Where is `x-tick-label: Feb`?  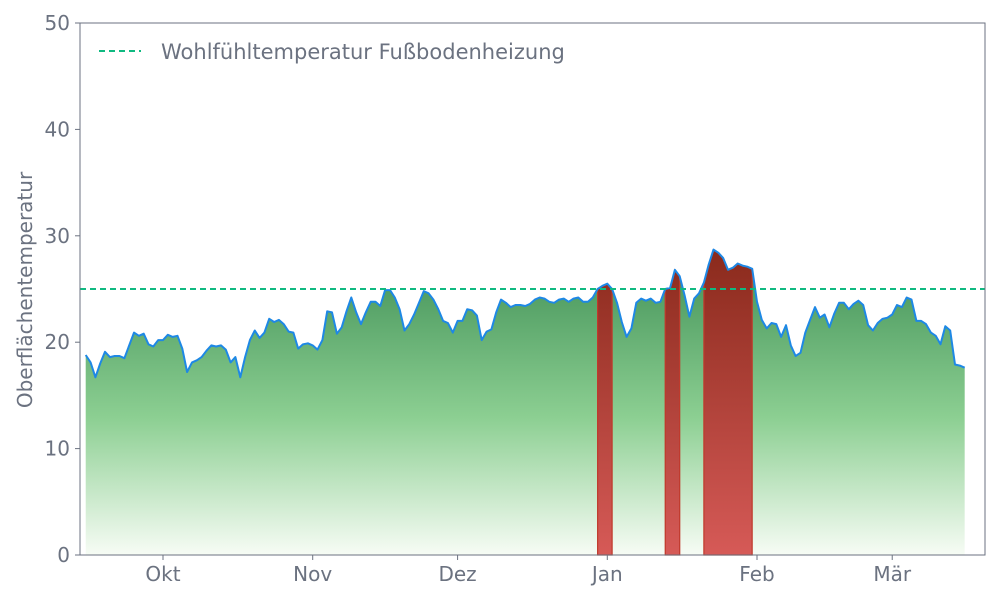 x-tick-label: Feb is located at coordinates (756, 574).